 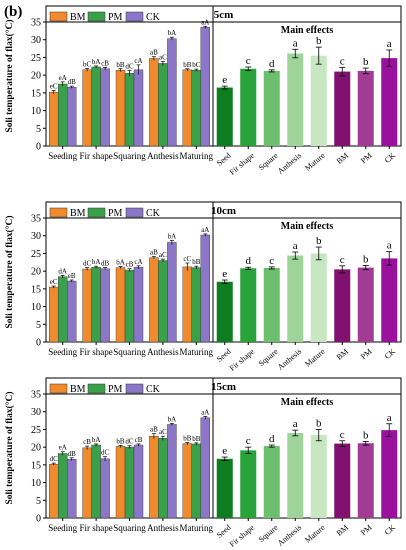 What do you see at coordinates (129, 352) in the screenshot?
I see `x-tick-label: Squaring` at bounding box center [129, 352].